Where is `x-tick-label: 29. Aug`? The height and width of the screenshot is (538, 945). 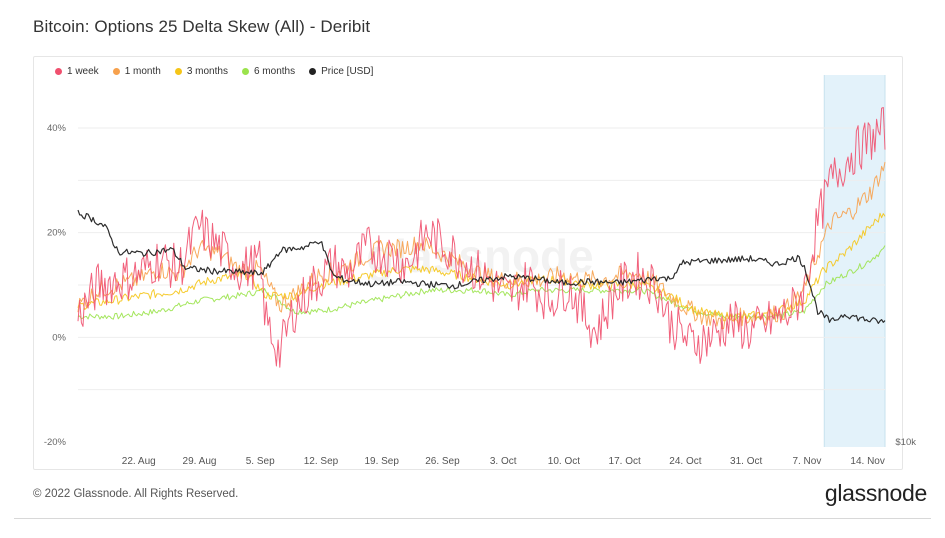
x-tick-label: 29. Aug is located at coordinates (200, 461).